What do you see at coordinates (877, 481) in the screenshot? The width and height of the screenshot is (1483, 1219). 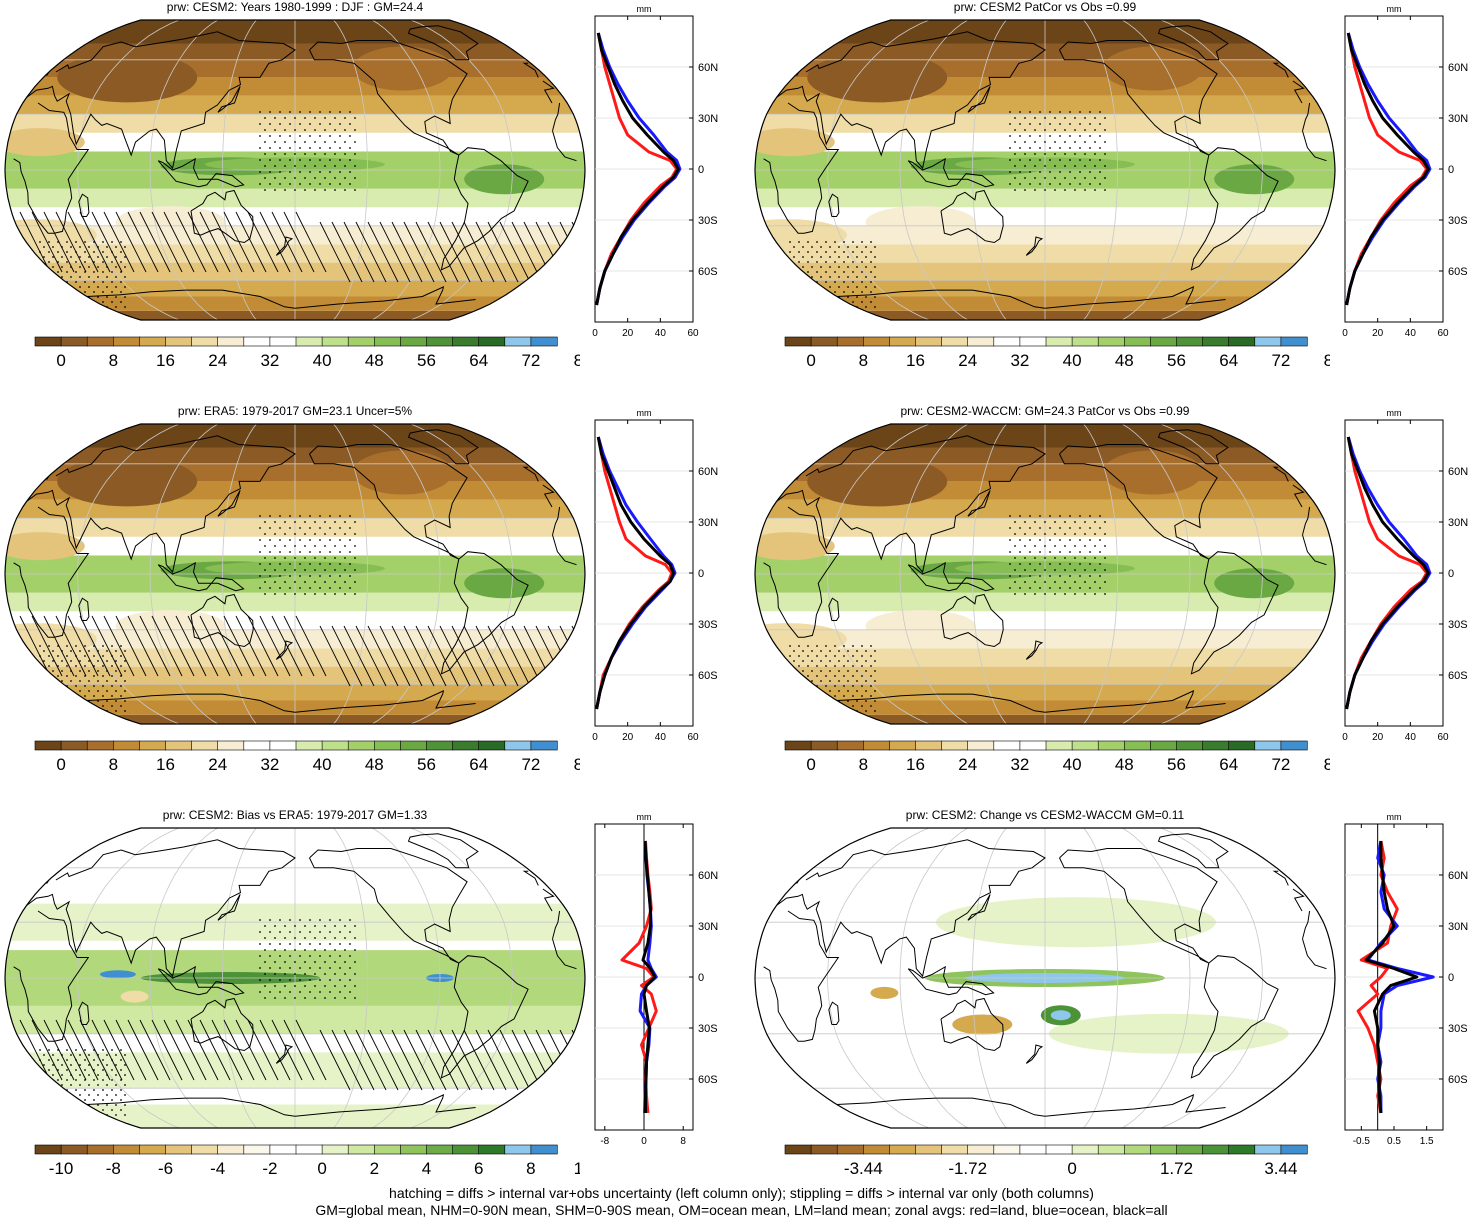 I see `dry-region` at bounding box center [877, 481].